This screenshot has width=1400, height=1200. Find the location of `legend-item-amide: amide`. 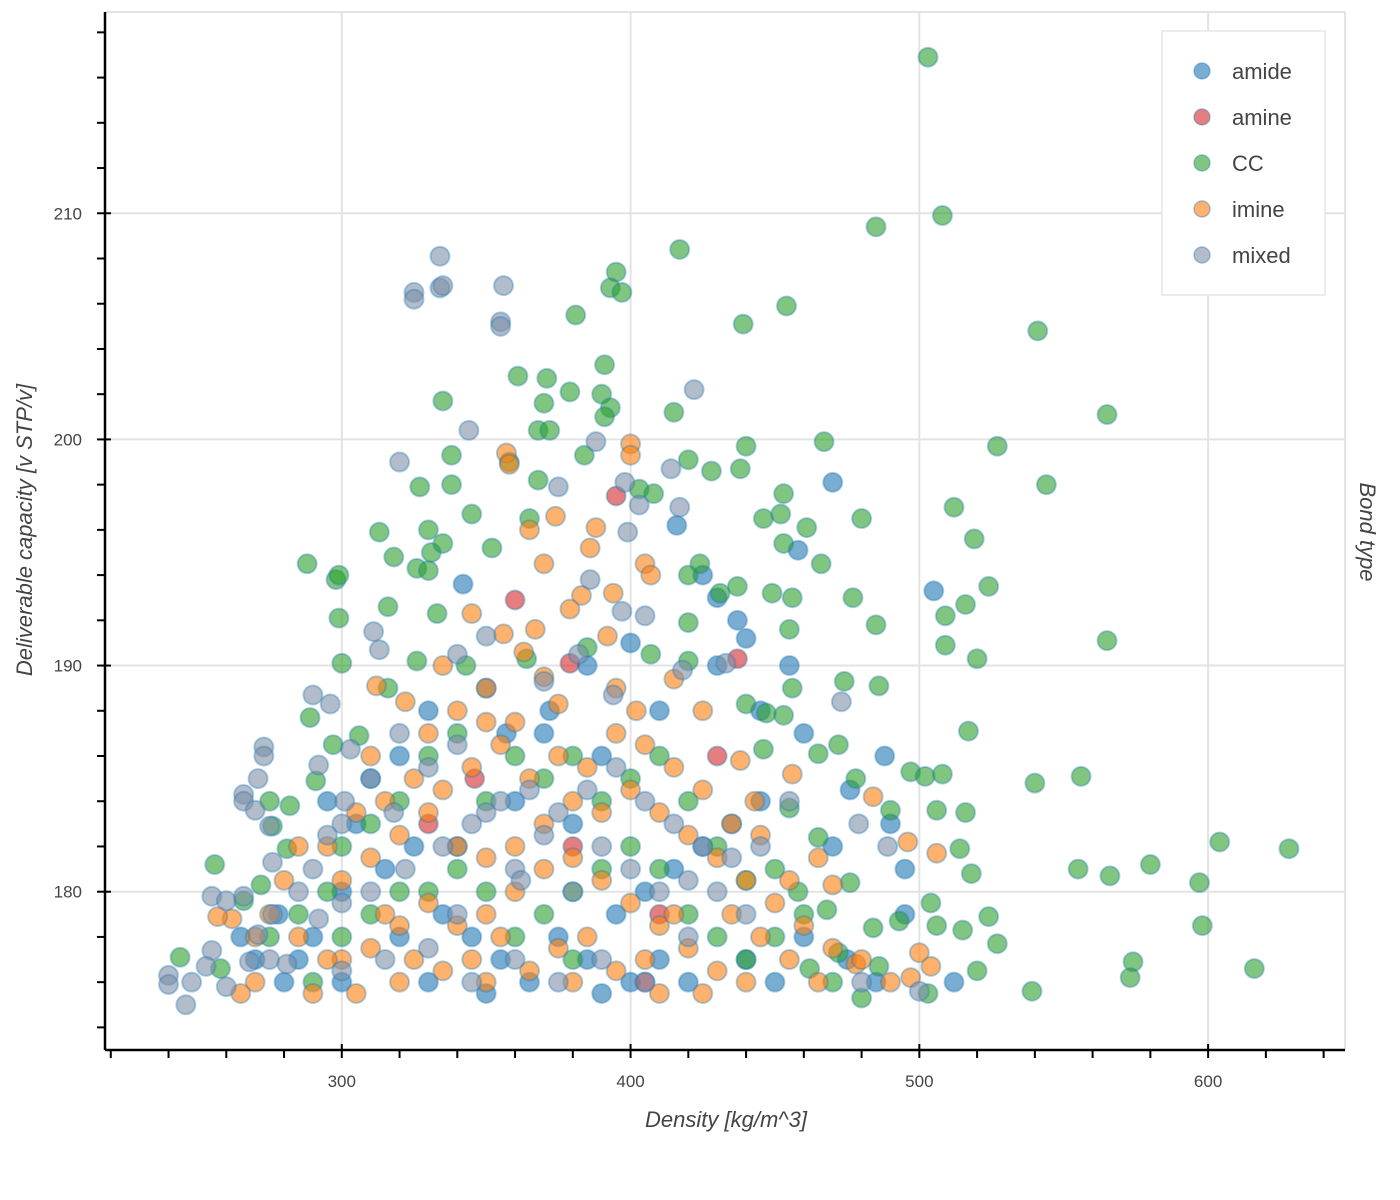

legend-item-amide: amide is located at coordinates (1242, 71).